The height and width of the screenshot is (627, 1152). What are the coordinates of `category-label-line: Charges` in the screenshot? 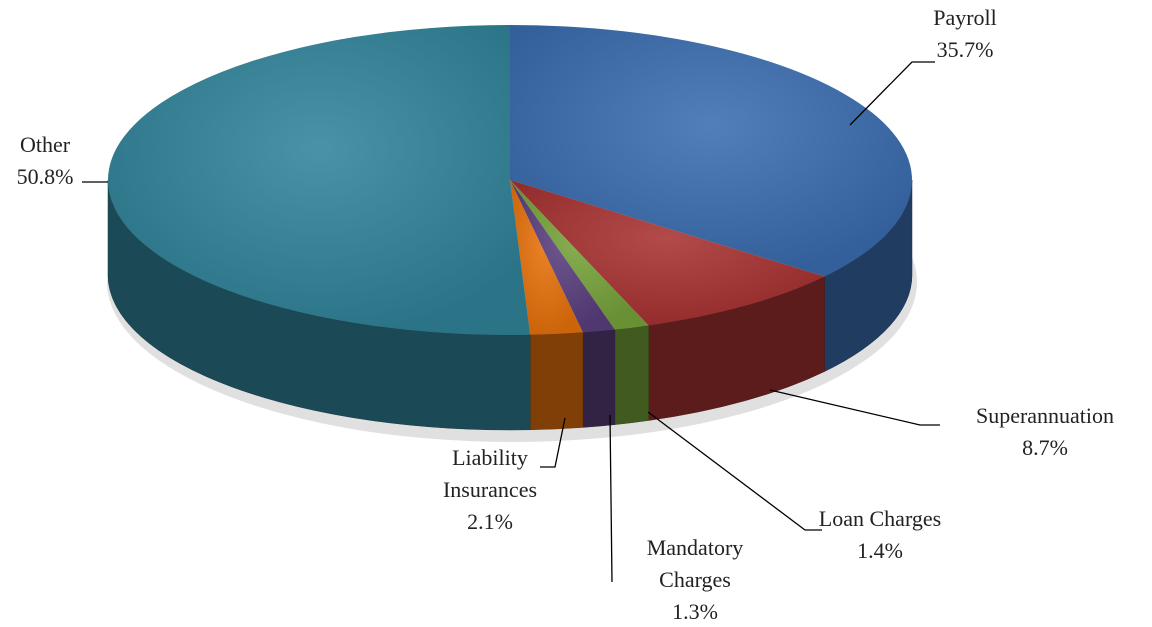 It's located at (695, 579).